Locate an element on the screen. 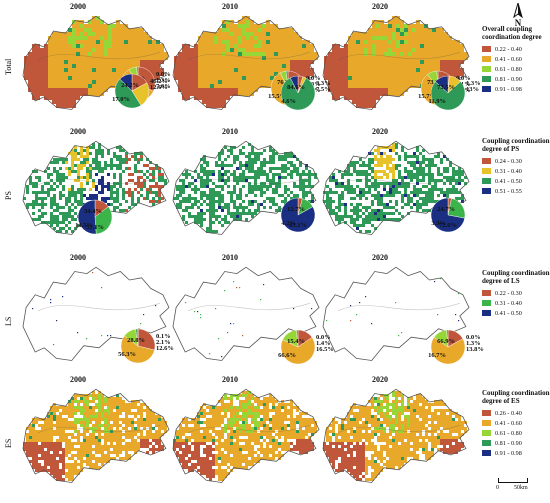 The width and height of the screenshot is (550, 503). pie-label: 0.0% is located at coordinates (463, 78).